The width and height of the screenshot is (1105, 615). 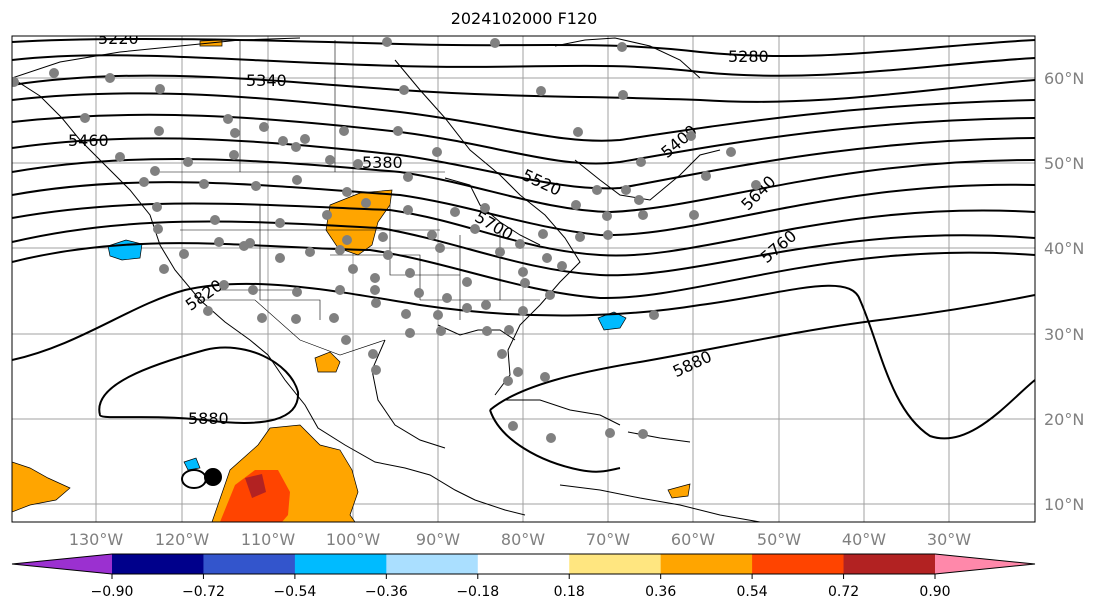 I want to click on lon-label: 40°W, so click(x=864, y=539).